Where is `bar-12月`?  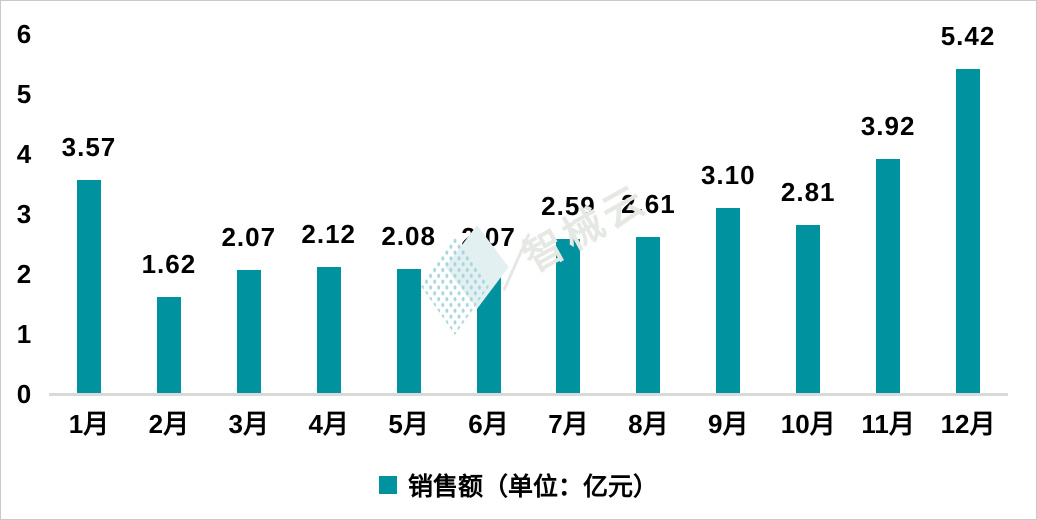
bar-12月 is located at coordinates (968, 230).